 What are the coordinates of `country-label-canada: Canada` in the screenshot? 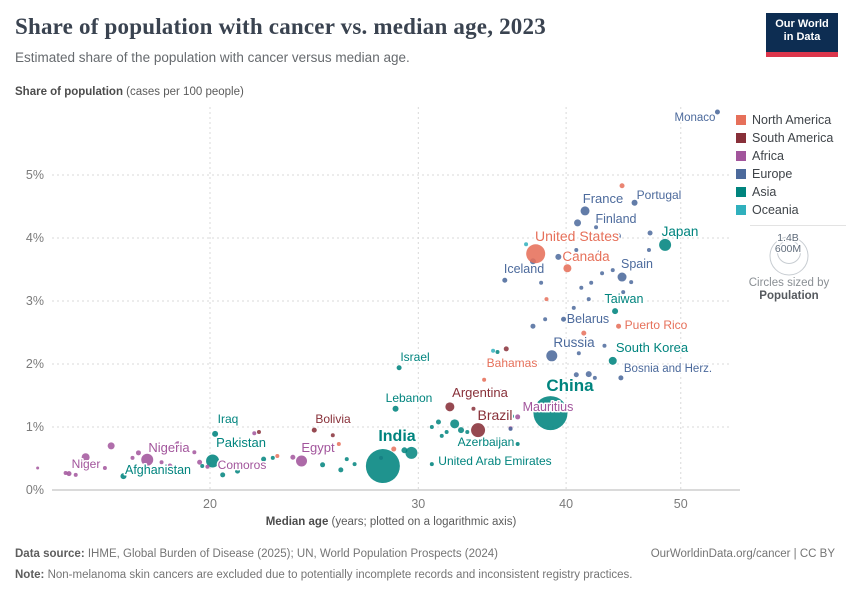 It's located at (586, 257).